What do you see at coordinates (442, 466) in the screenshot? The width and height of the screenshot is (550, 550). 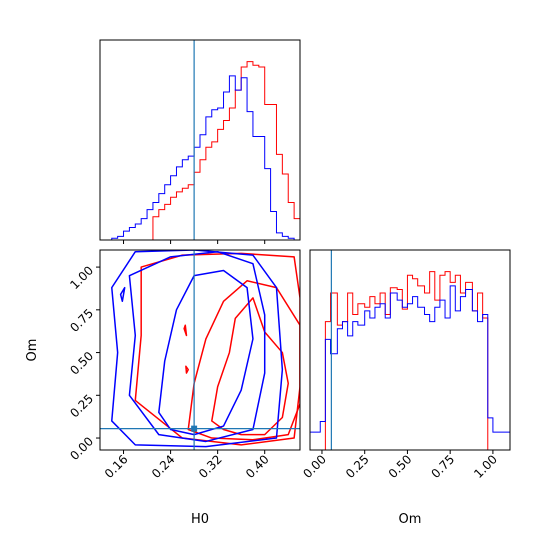 I see `om-xtick-label-3: 0.75` at bounding box center [442, 466].